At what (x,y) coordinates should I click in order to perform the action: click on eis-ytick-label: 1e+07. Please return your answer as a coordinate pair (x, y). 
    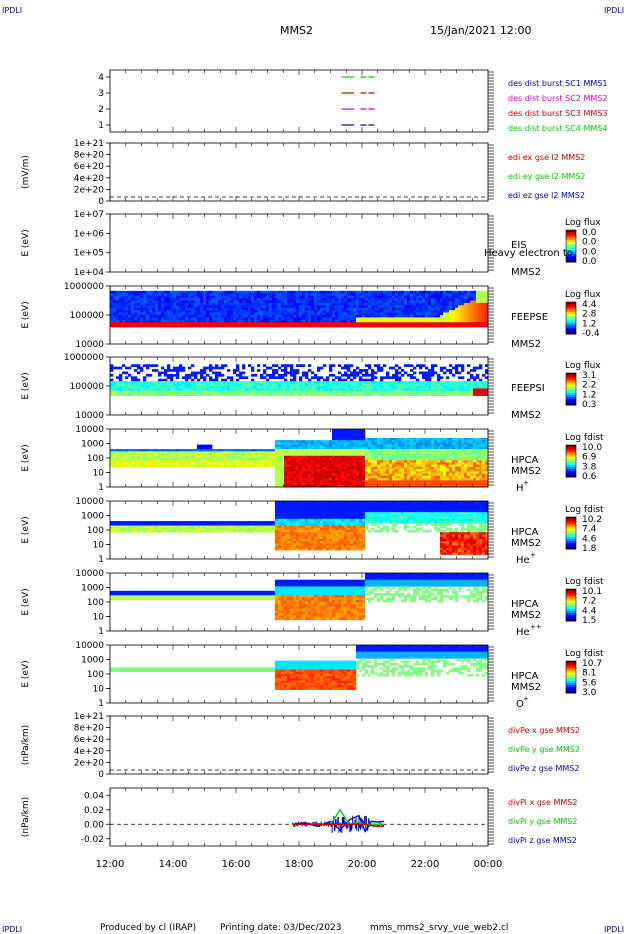
    Looking at the image, I should click on (89, 215).